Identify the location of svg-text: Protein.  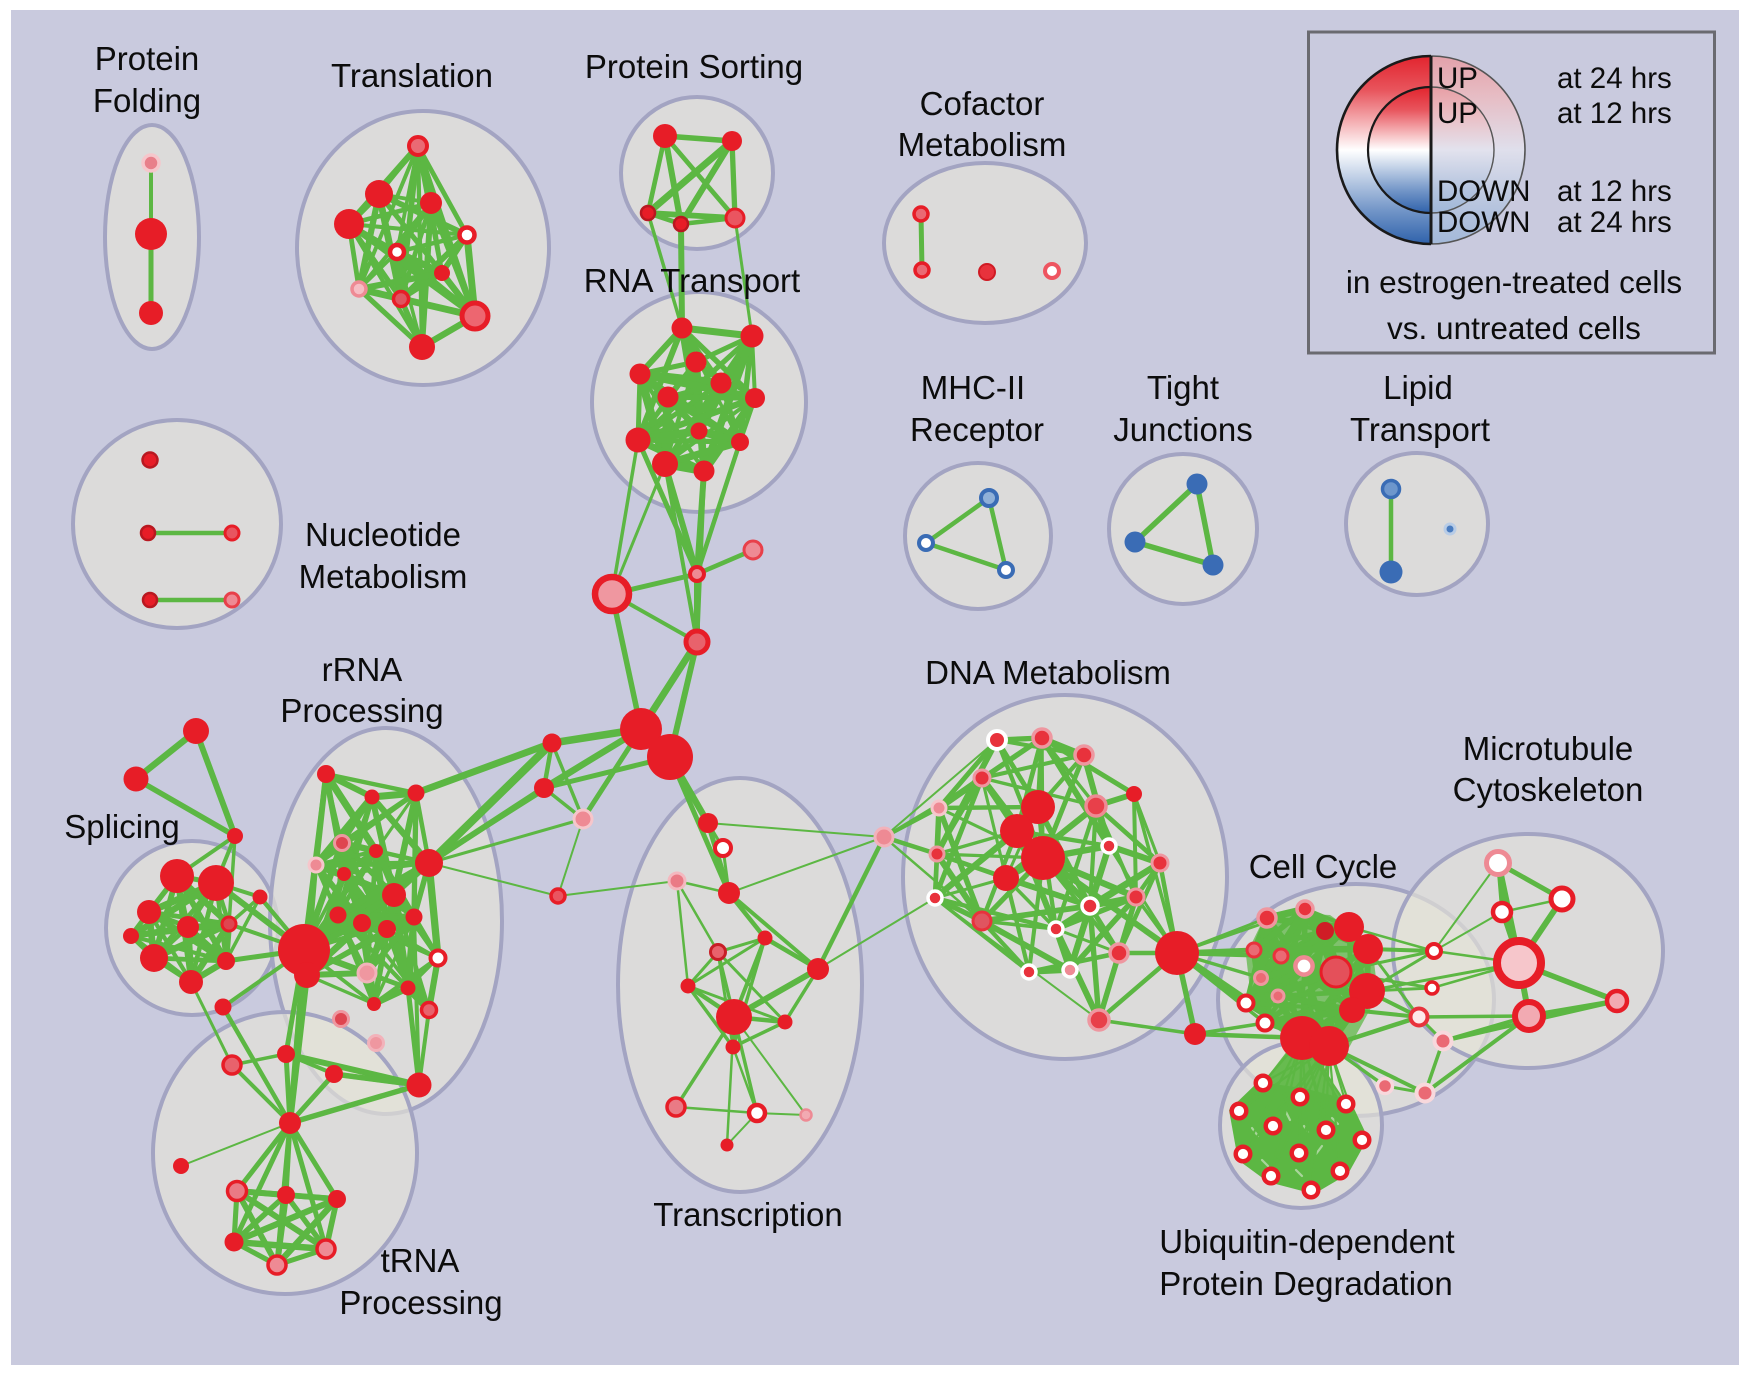
(147, 58).